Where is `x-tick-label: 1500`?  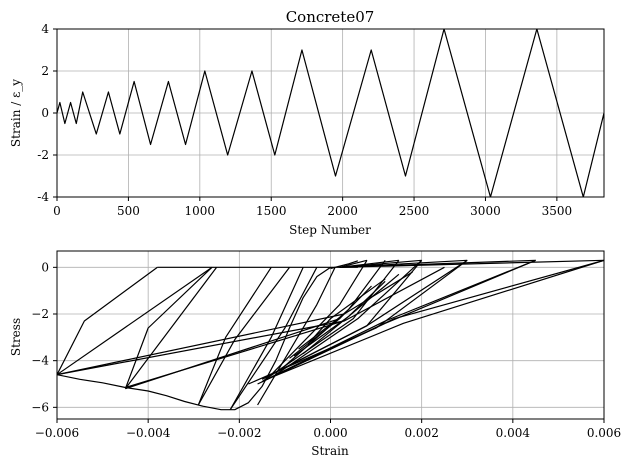
x-tick-label: 1500 is located at coordinates (271, 211).